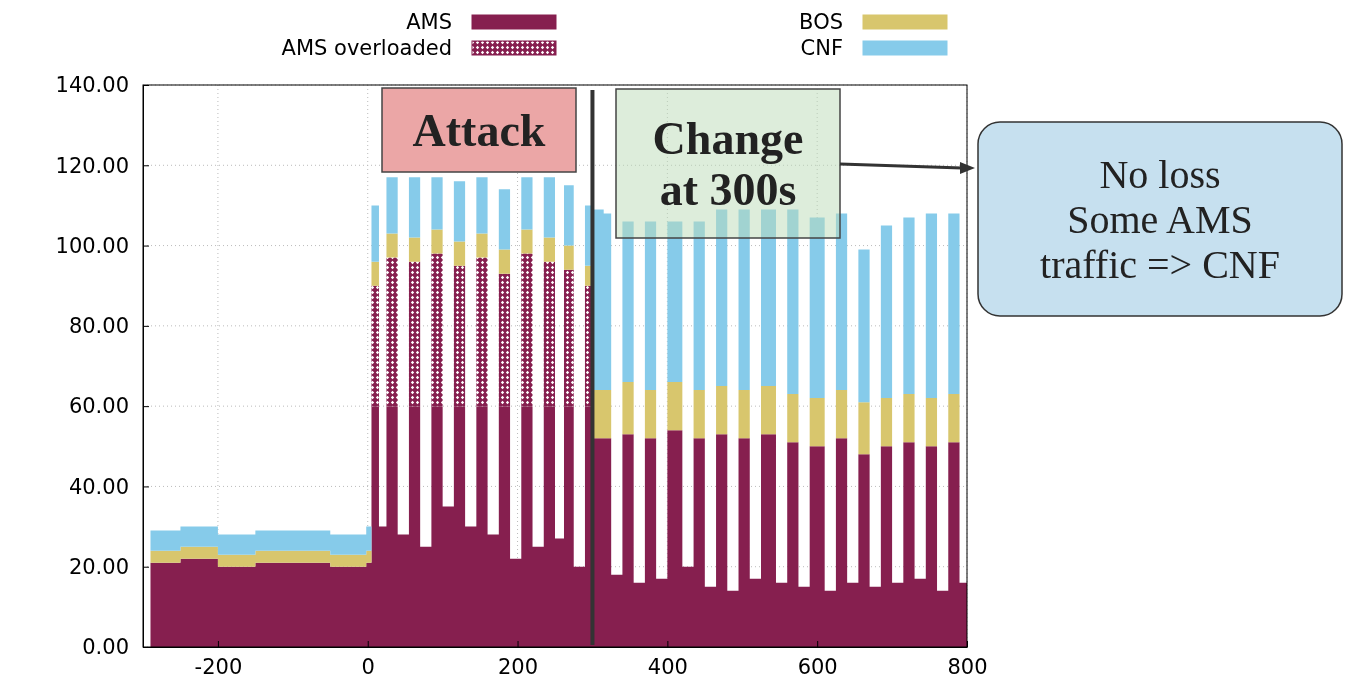  Describe the element at coordinates (92, 85) in the screenshot. I see `y-tick-label: 140.00` at that location.